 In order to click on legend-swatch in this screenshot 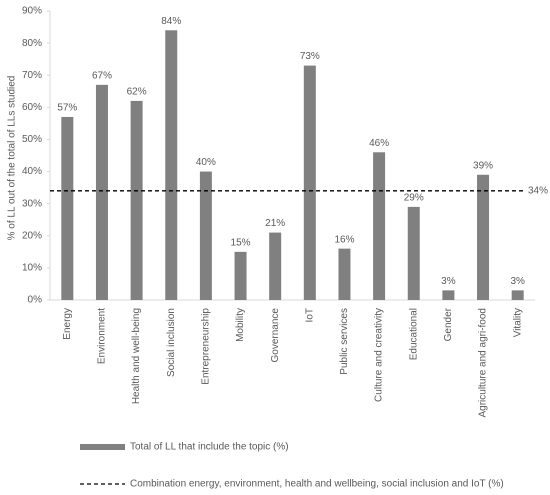, I will do `click(102, 447)`.